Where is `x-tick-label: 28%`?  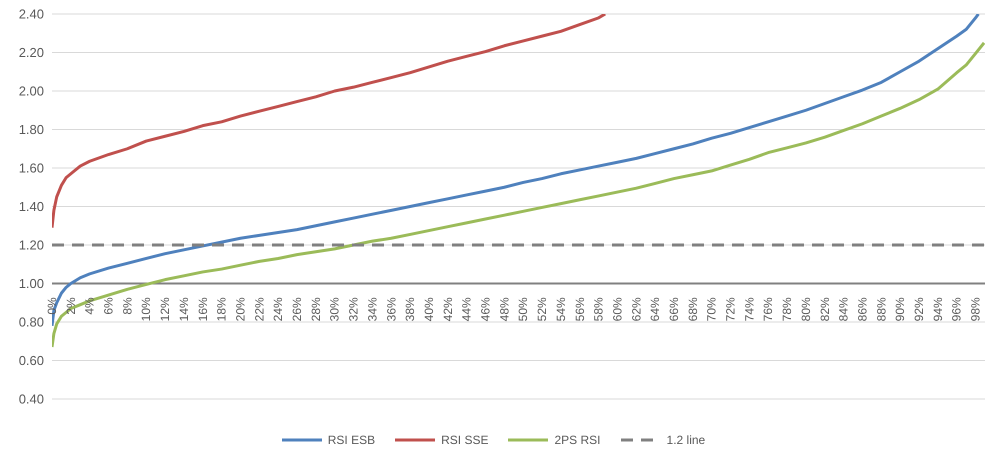 x-tick-label: 28% is located at coordinates (315, 309).